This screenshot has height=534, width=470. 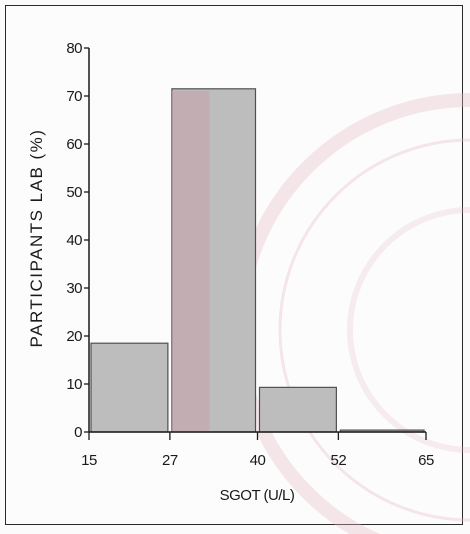 I want to click on x-axis-ticks: 15 27 40 52 65, so click(x=257, y=450).